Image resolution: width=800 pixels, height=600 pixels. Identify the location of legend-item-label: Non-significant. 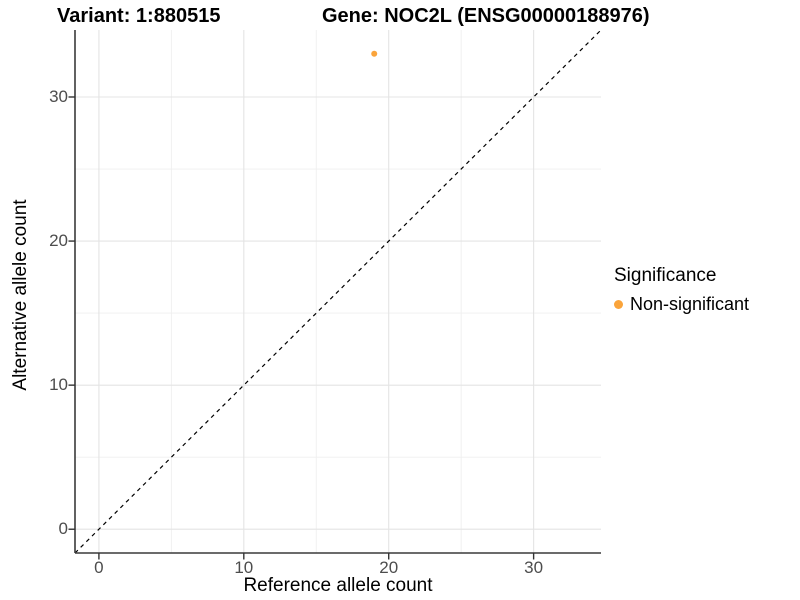
(690, 304).